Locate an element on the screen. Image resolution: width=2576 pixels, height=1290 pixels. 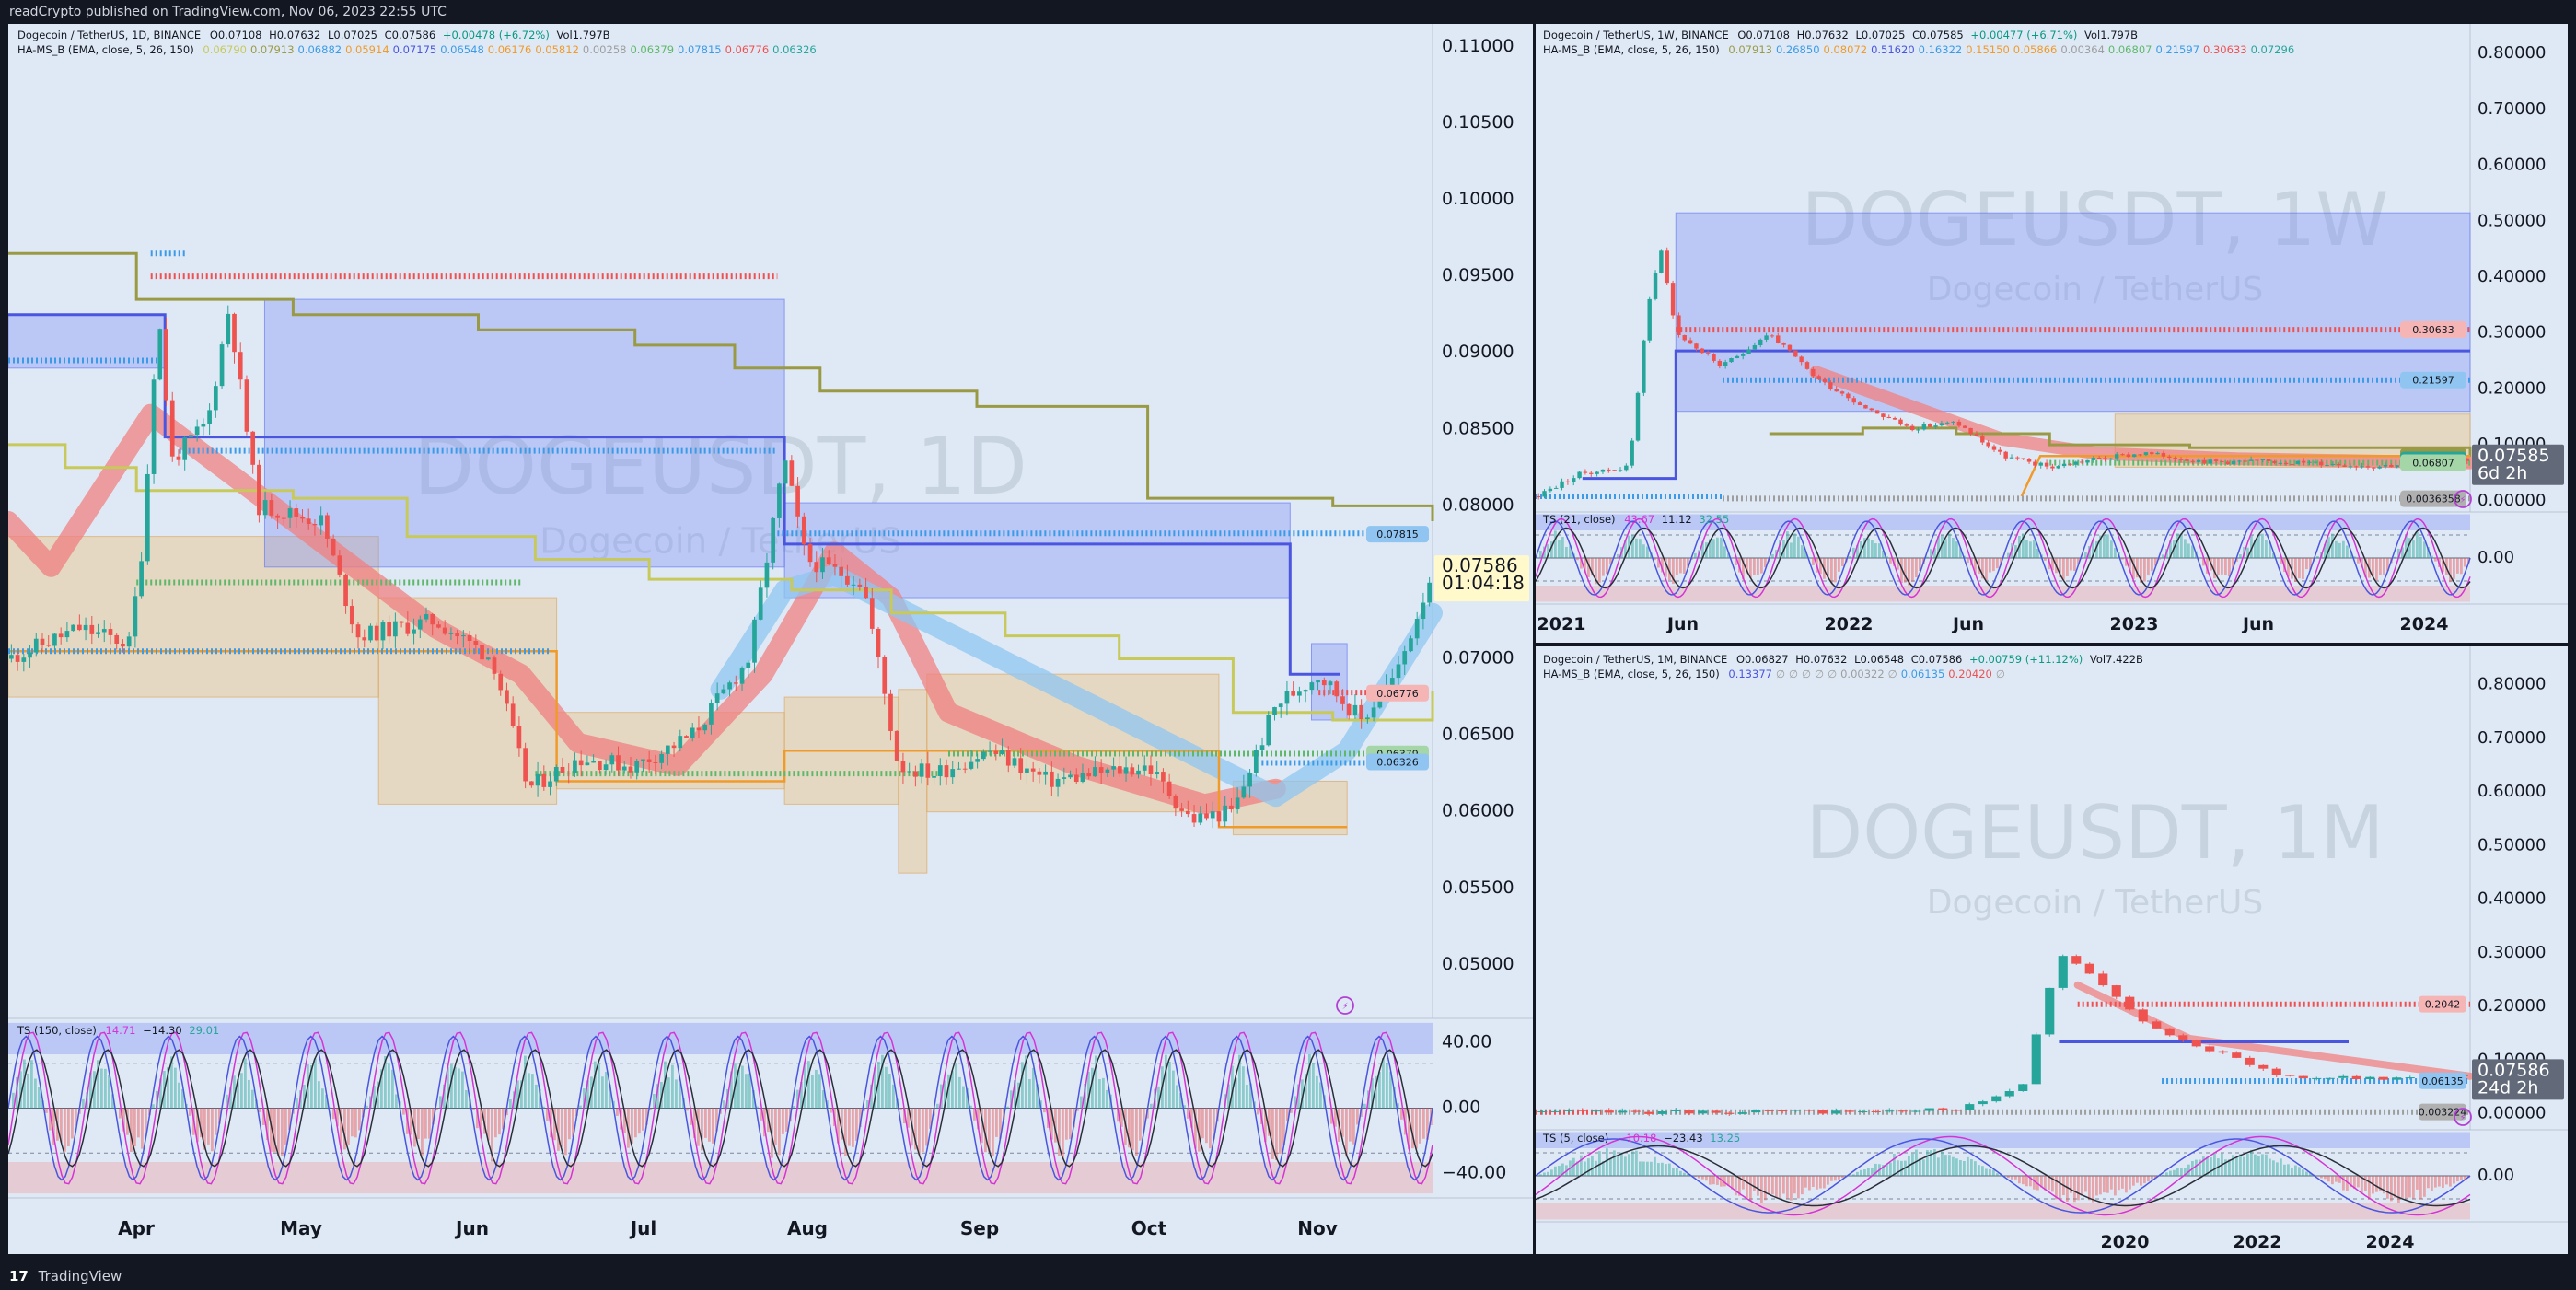
daily-indicator-value: 0.06790 is located at coordinates (225, 49).